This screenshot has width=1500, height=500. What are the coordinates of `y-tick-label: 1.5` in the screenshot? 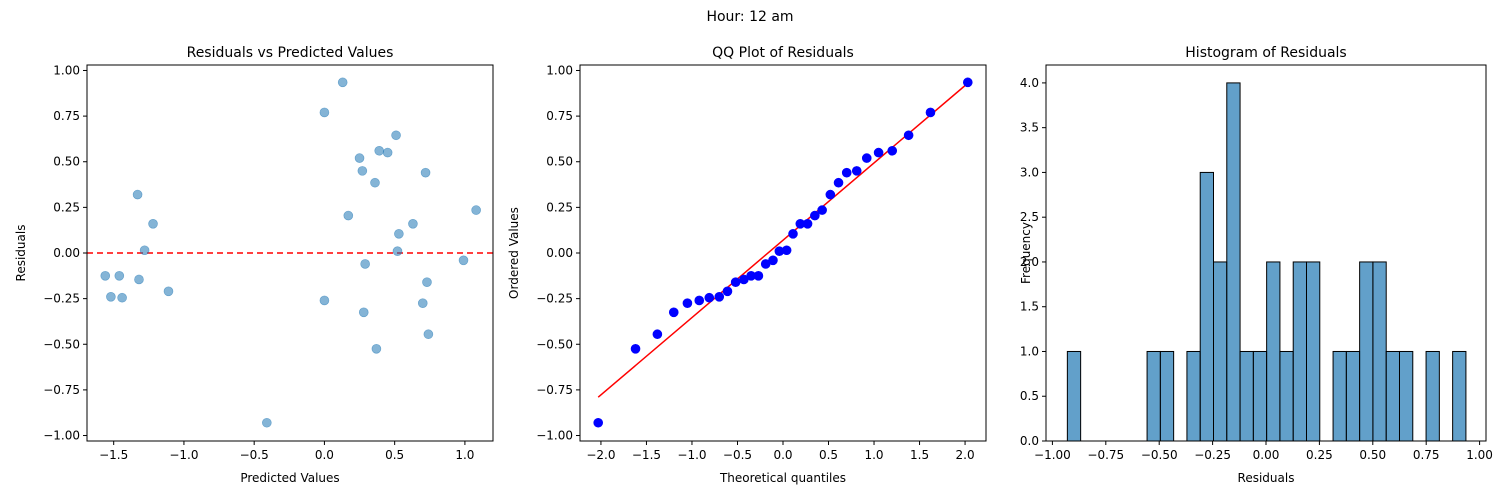 It's located at (1029, 307).